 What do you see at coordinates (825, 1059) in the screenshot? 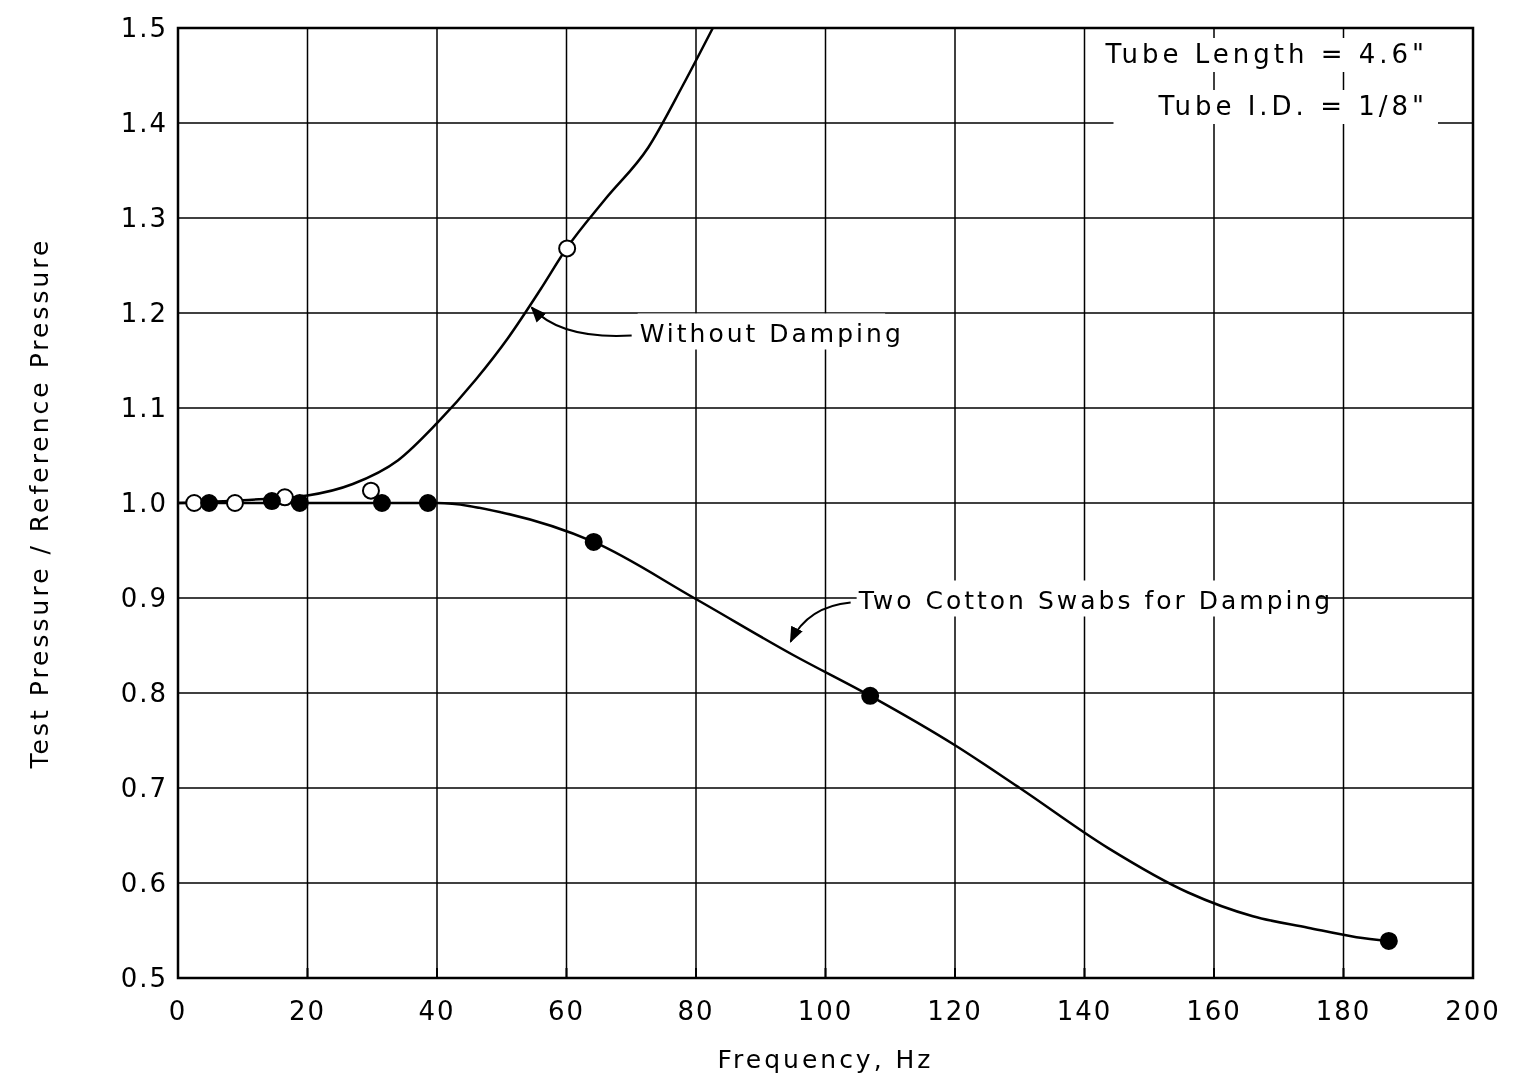
I see `x-axis-title: Frequency, Hz` at bounding box center [825, 1059].